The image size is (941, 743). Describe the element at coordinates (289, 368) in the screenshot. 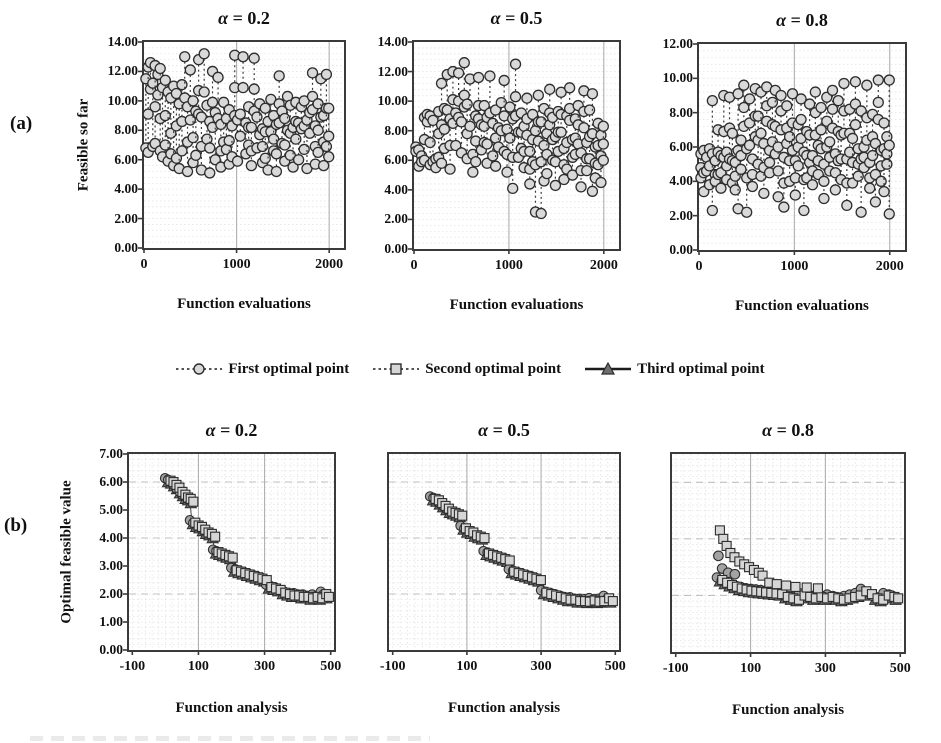

I see `legend-label: First optimal point` at that location.